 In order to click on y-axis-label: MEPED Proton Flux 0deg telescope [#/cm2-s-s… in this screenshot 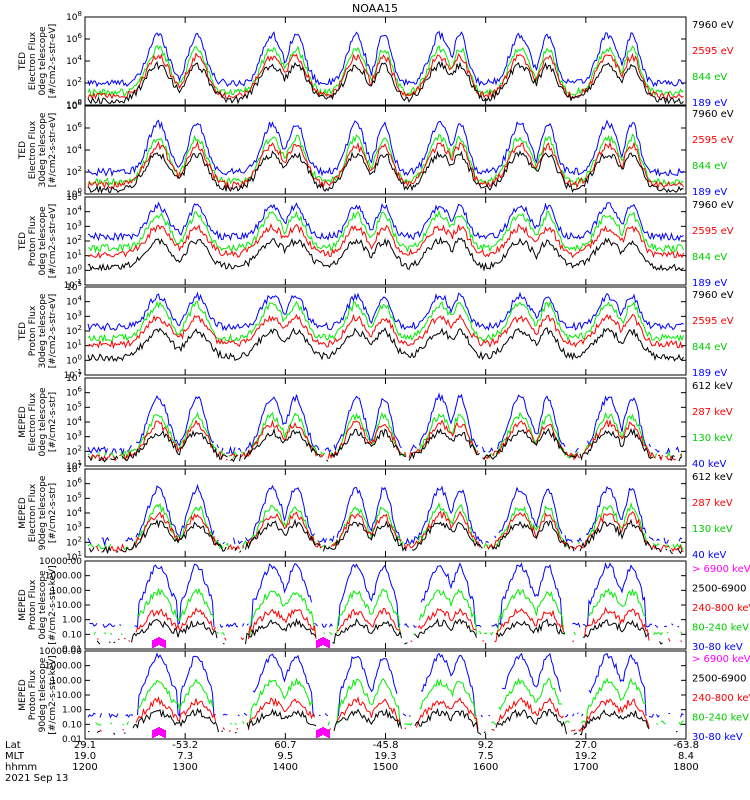, I will do `click(38, 604)`.